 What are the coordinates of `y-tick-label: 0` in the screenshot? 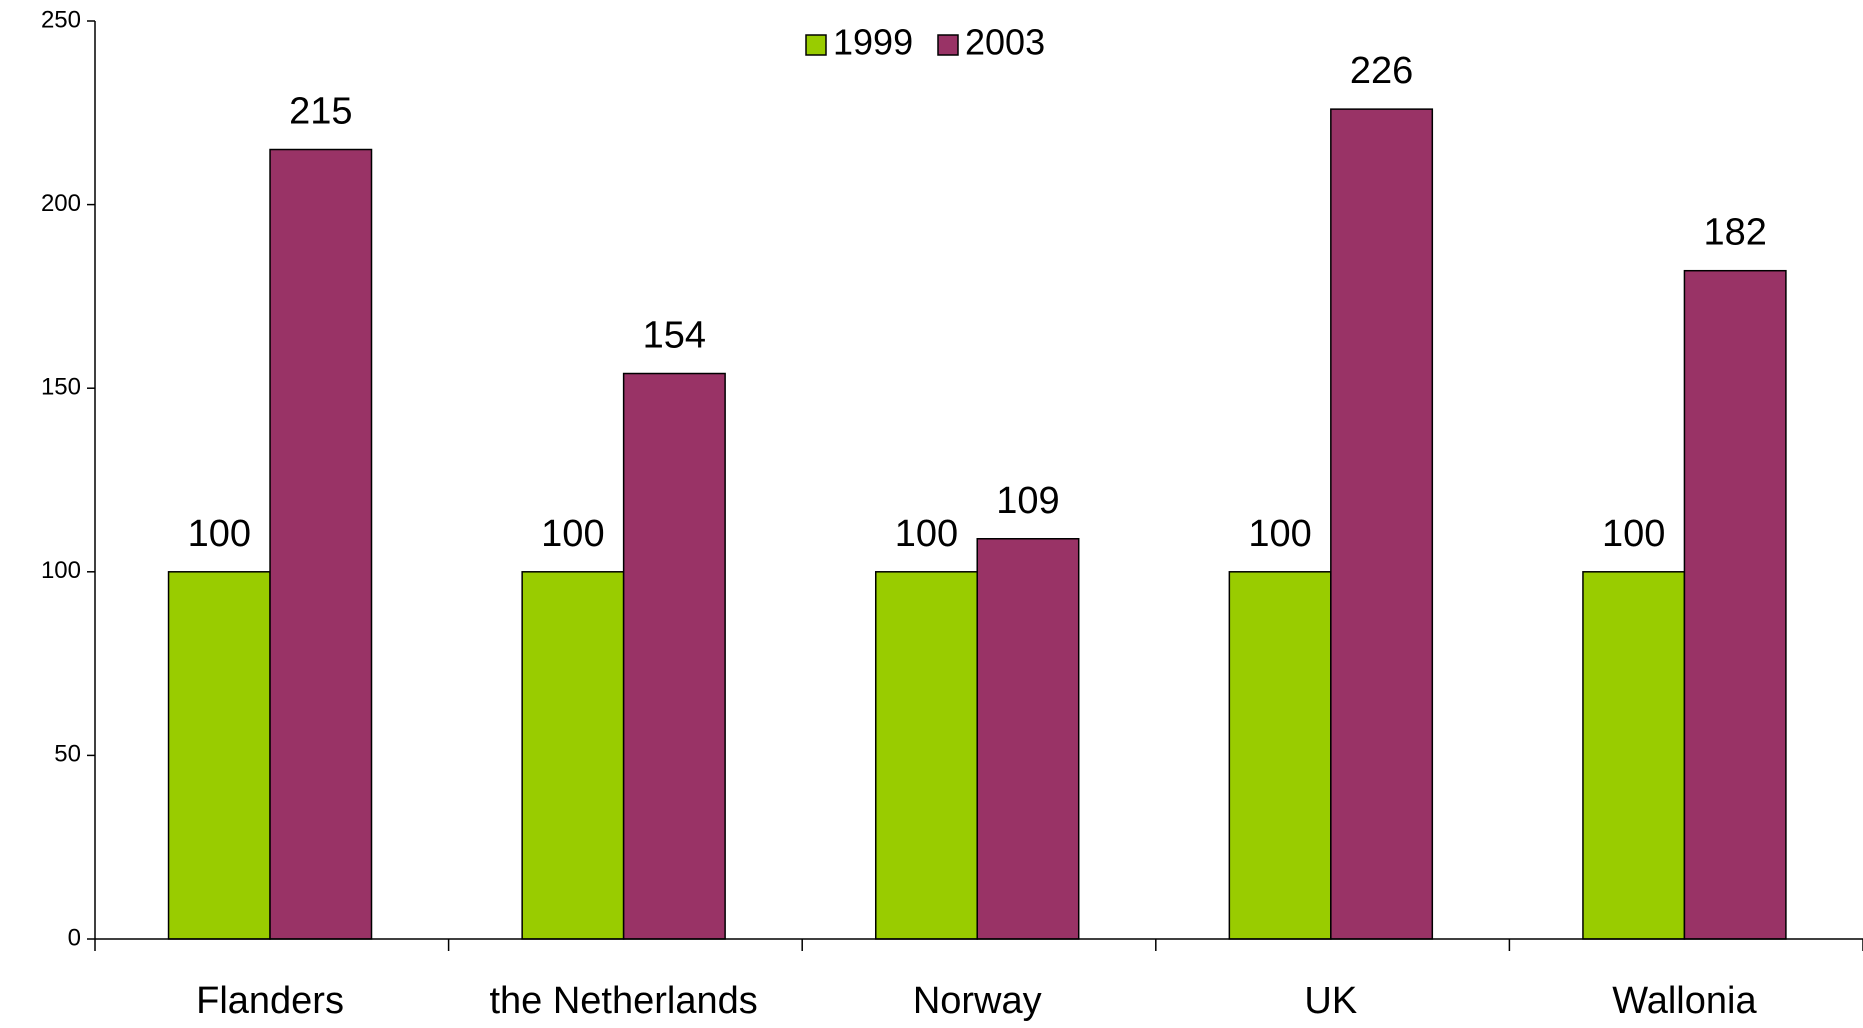 It's located at (74, 937).